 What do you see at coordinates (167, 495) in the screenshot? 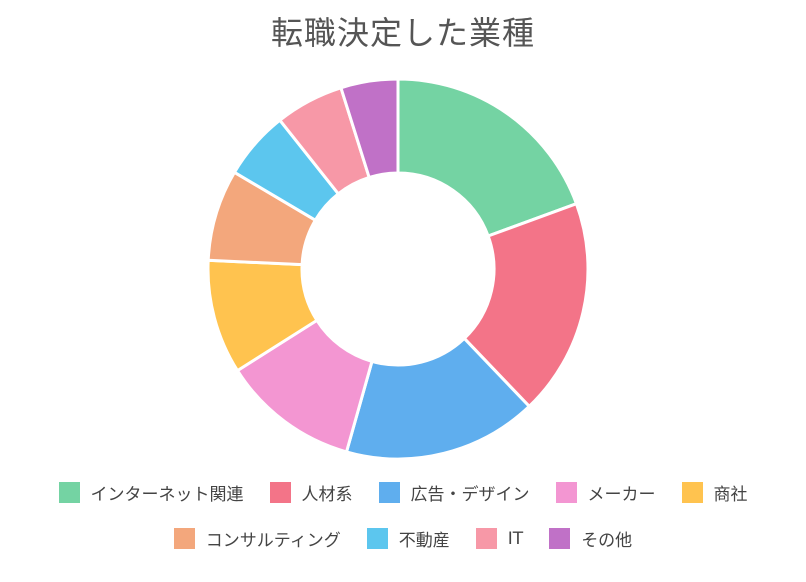
I see `legend-label: インターネット関連` at bounding box center [167, 495].